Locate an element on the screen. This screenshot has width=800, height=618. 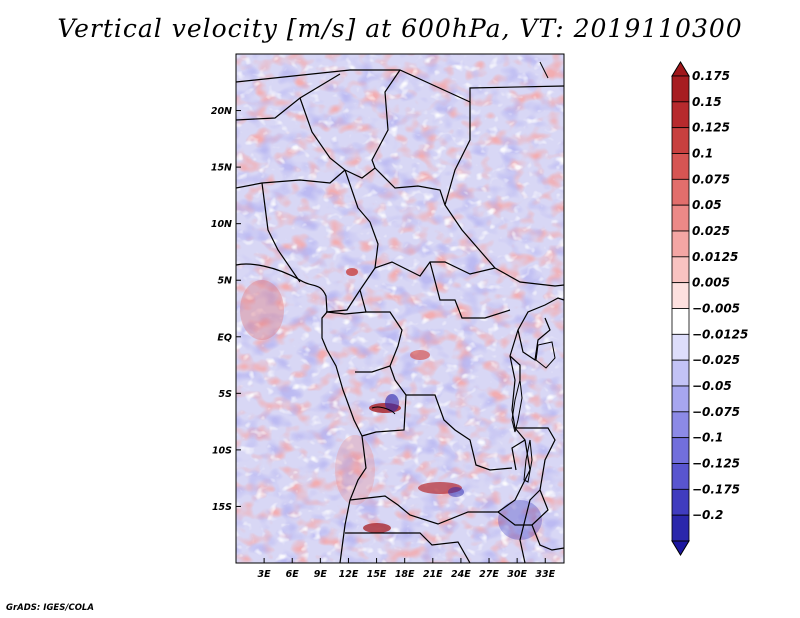
x-tick-label: 24E is located at coordinates (461, 574).